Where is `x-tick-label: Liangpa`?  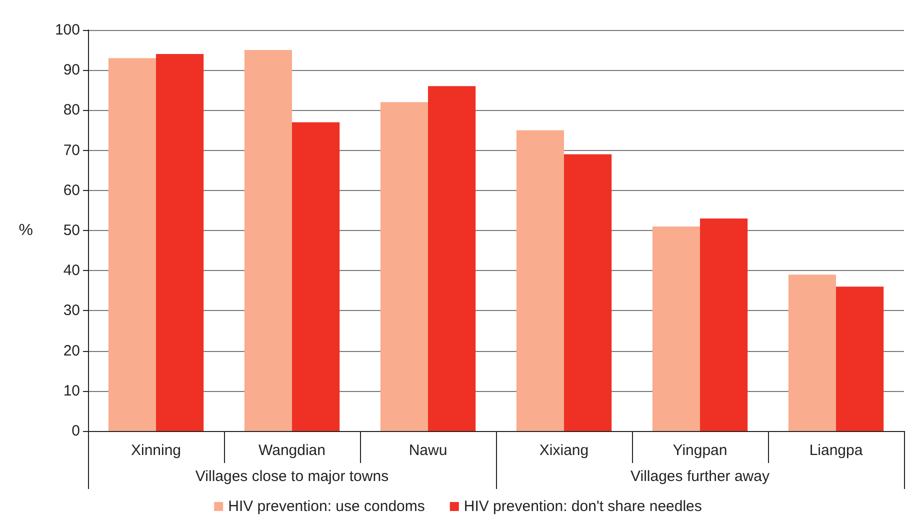 x-tick-label: Liangpa is located at coordinates (836, 450).